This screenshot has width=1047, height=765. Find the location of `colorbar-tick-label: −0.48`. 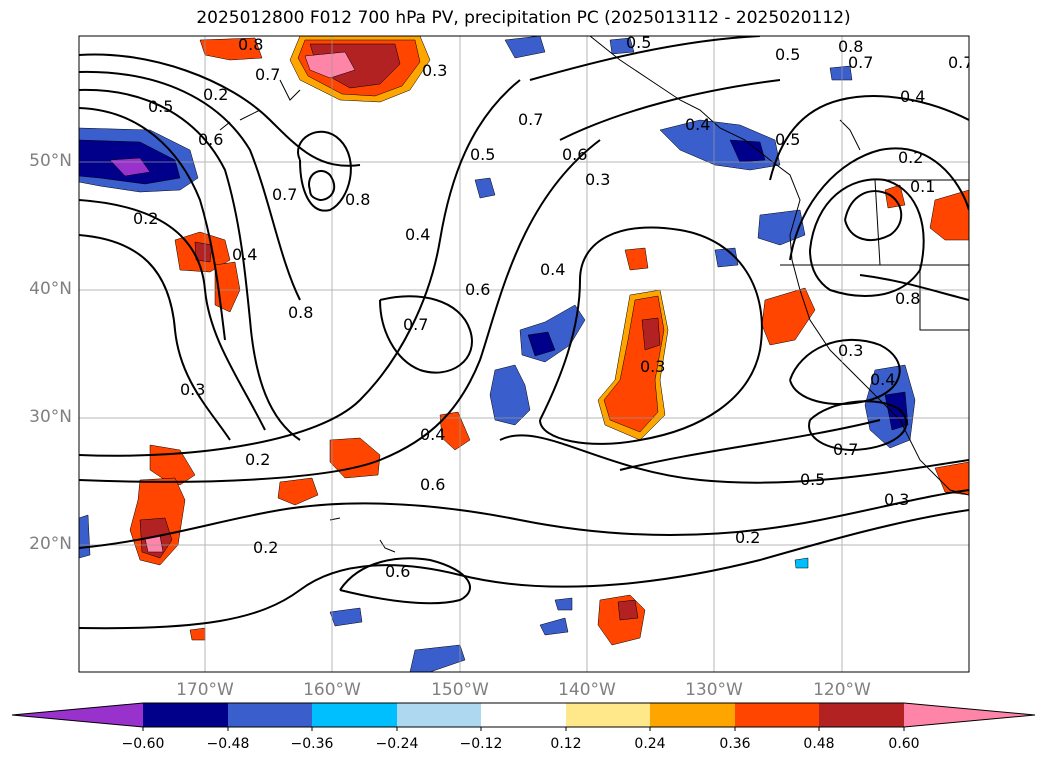

colorbar-tick-label: −0.48 is located at coordinates (228, 744).